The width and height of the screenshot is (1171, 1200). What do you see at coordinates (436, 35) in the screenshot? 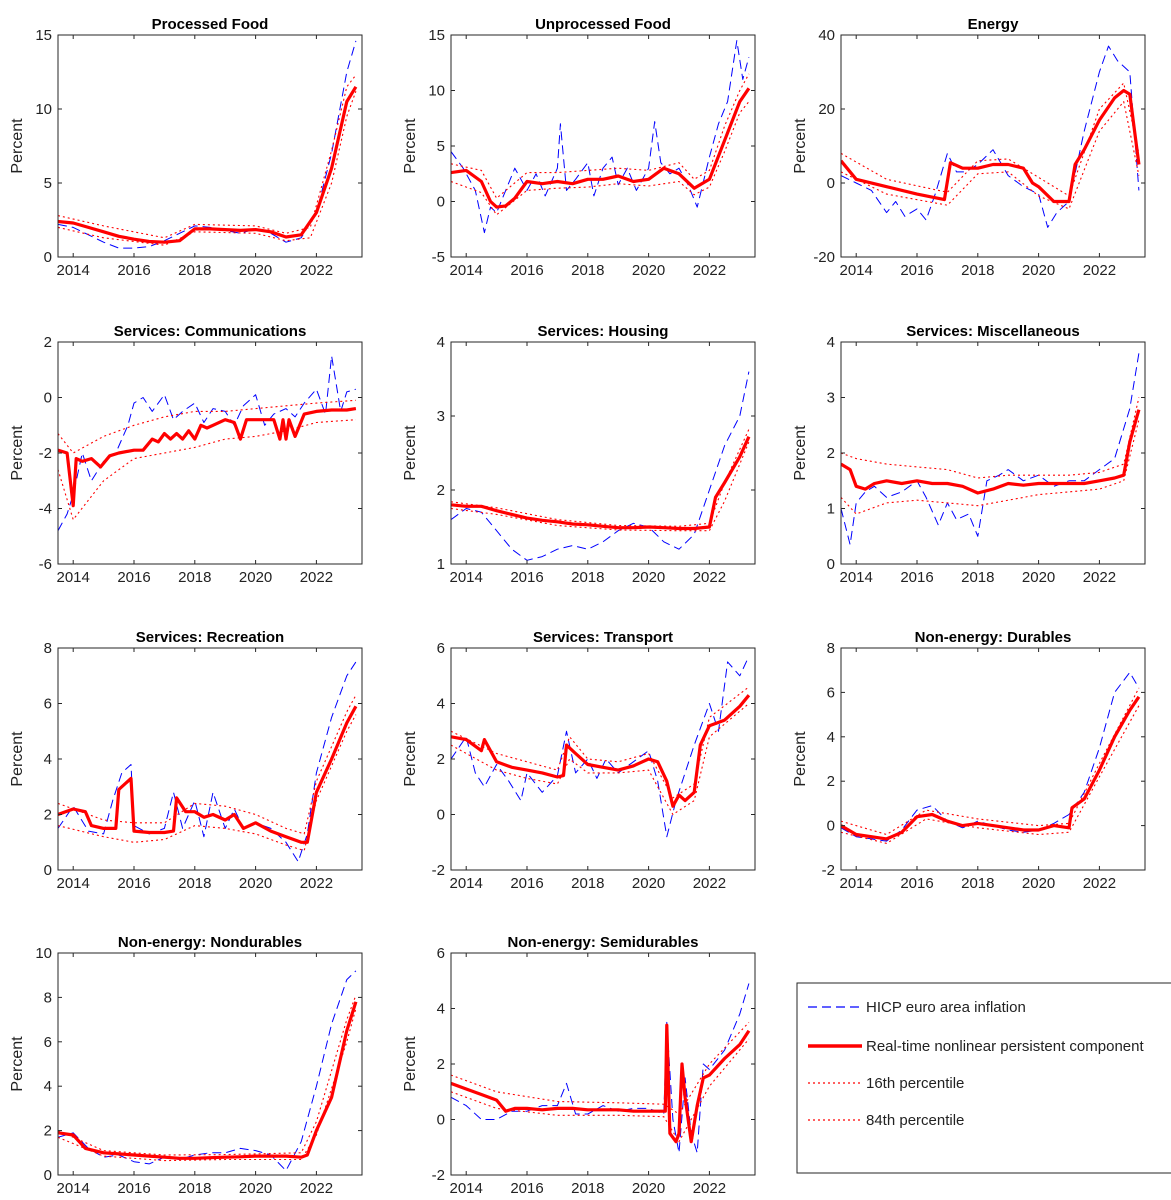
I see `y-tick-label: 15` at bounding box center [436, 35].